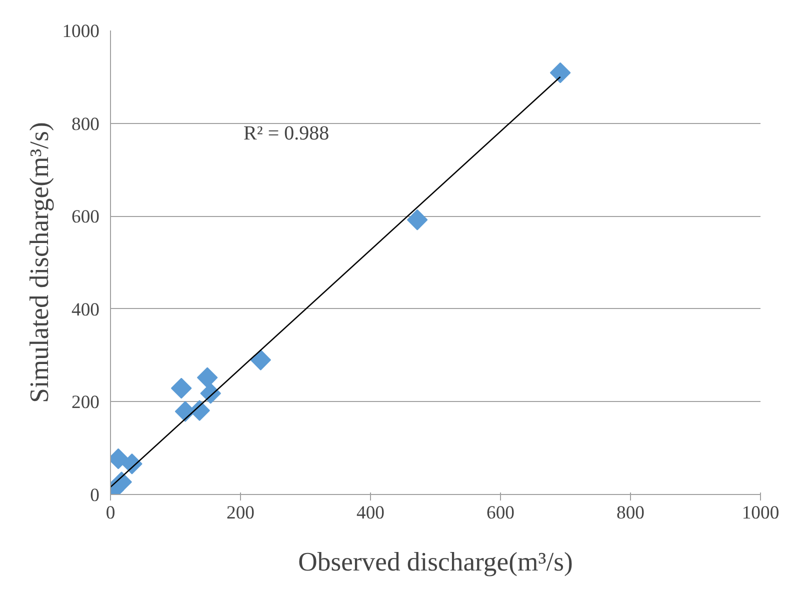  I want to click on y-axis-title: Simulated discharge(m³/s), so click(39, 262).